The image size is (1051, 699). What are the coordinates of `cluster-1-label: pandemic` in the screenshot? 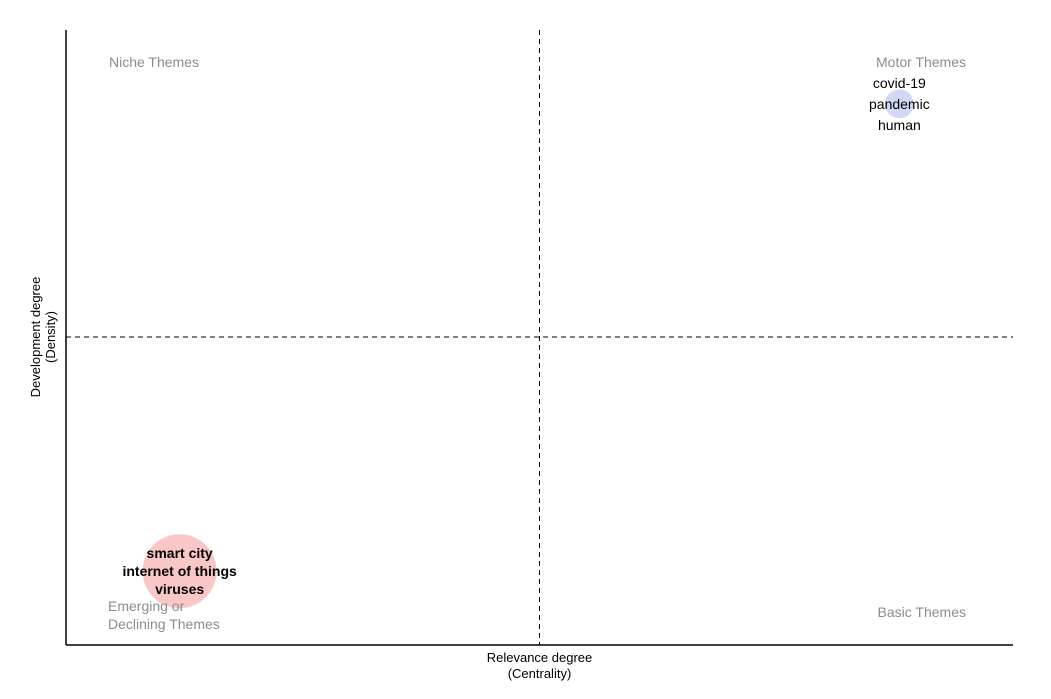 It's located at (899, 104).